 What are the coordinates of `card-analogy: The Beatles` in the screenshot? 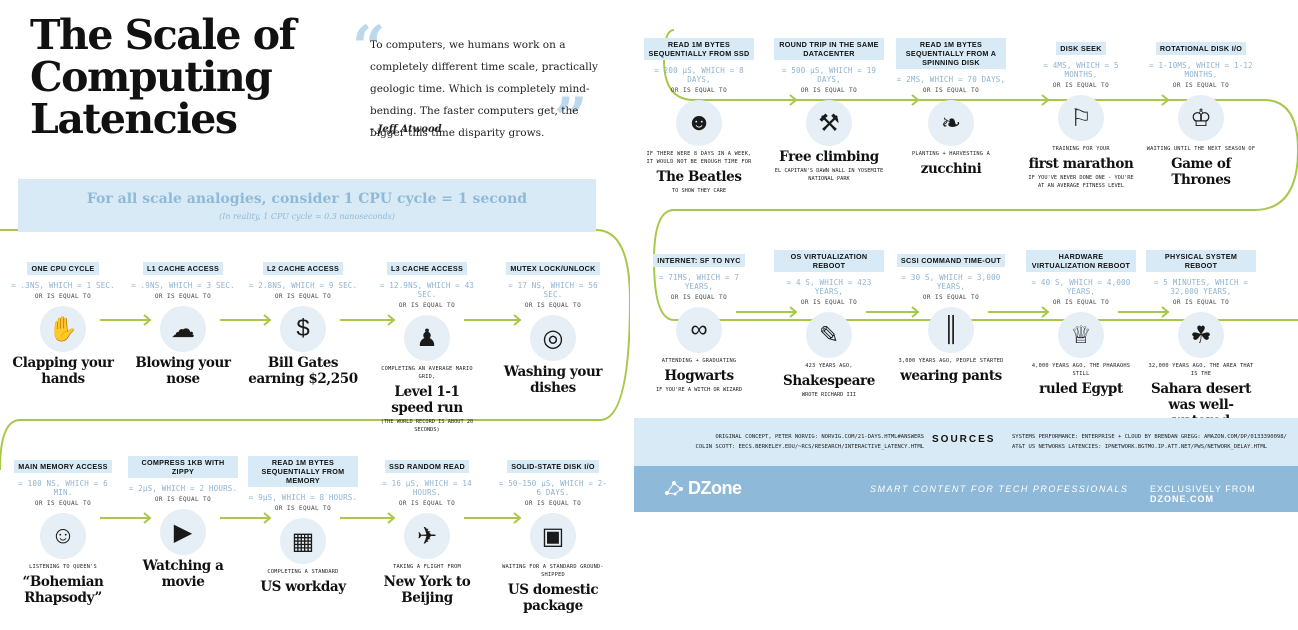 It's located at (699, 177).